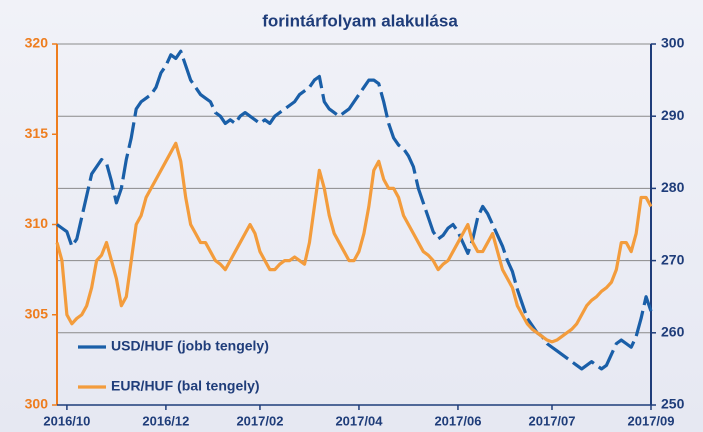 The height and width of the screenshot is (432, 703). What do you see at coordinates (673, 115) in the screenshot?
I see `y2-tick-label: 290` at bounding box center [673, 115].